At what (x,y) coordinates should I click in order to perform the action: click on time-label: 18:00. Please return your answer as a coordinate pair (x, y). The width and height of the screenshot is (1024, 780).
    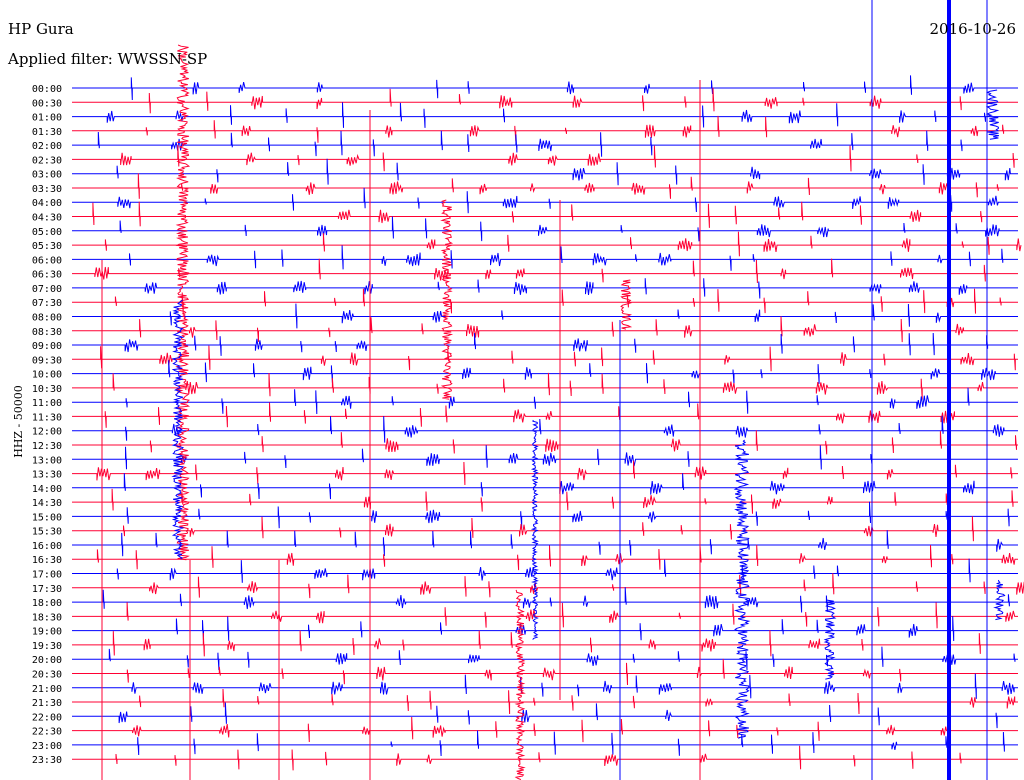
    Looking at the image, I should click on (47, 603).